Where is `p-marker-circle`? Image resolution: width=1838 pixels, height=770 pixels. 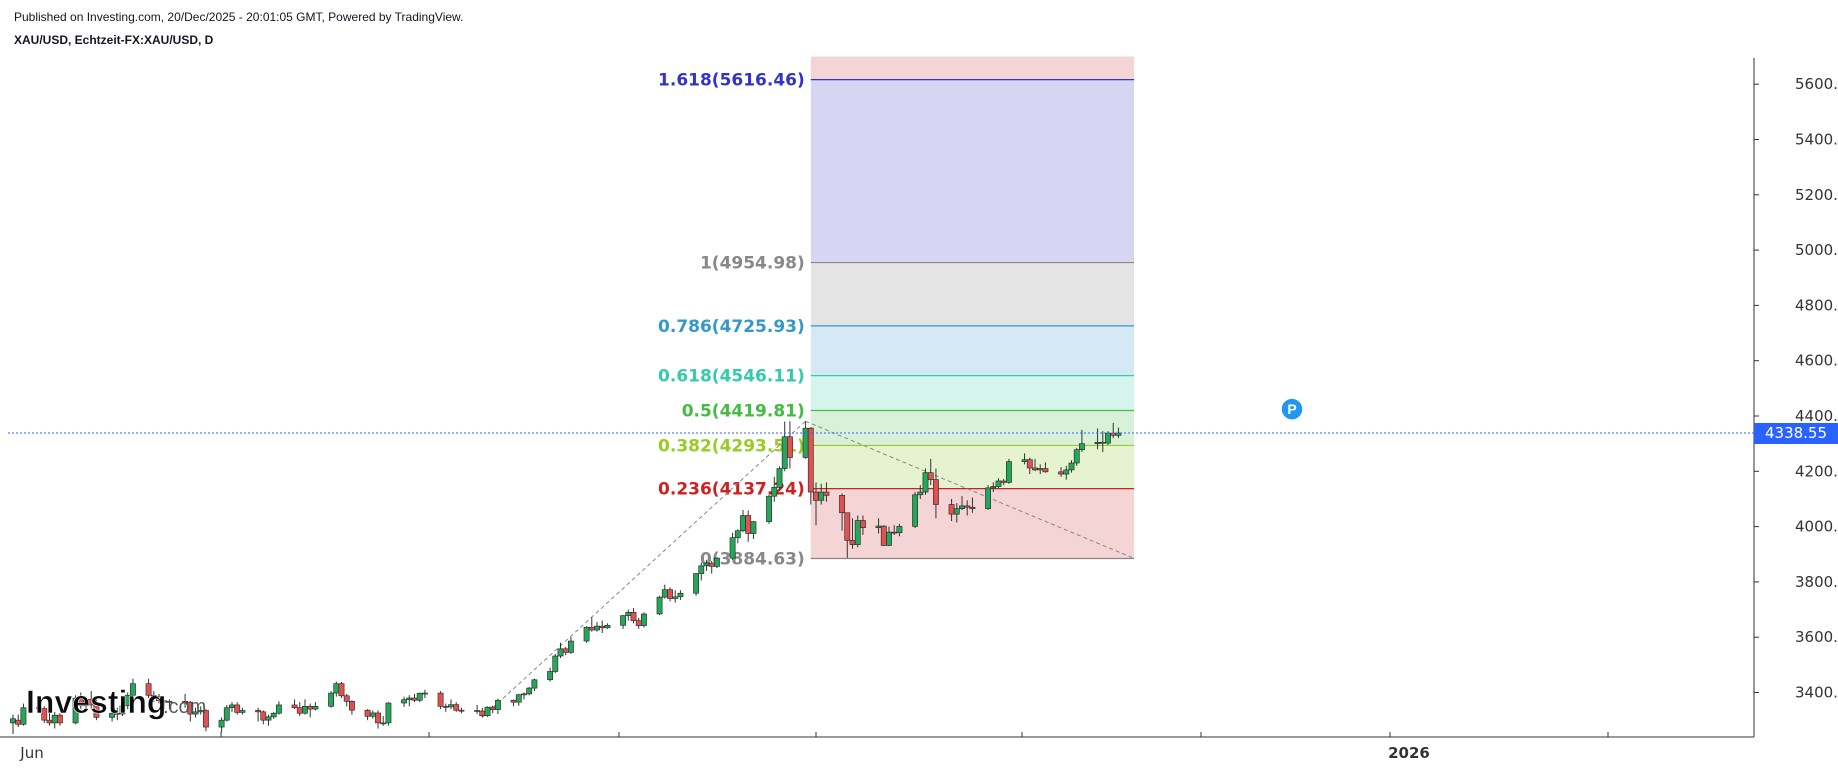
p-marker-circle is located at coordinates (1292, 409).